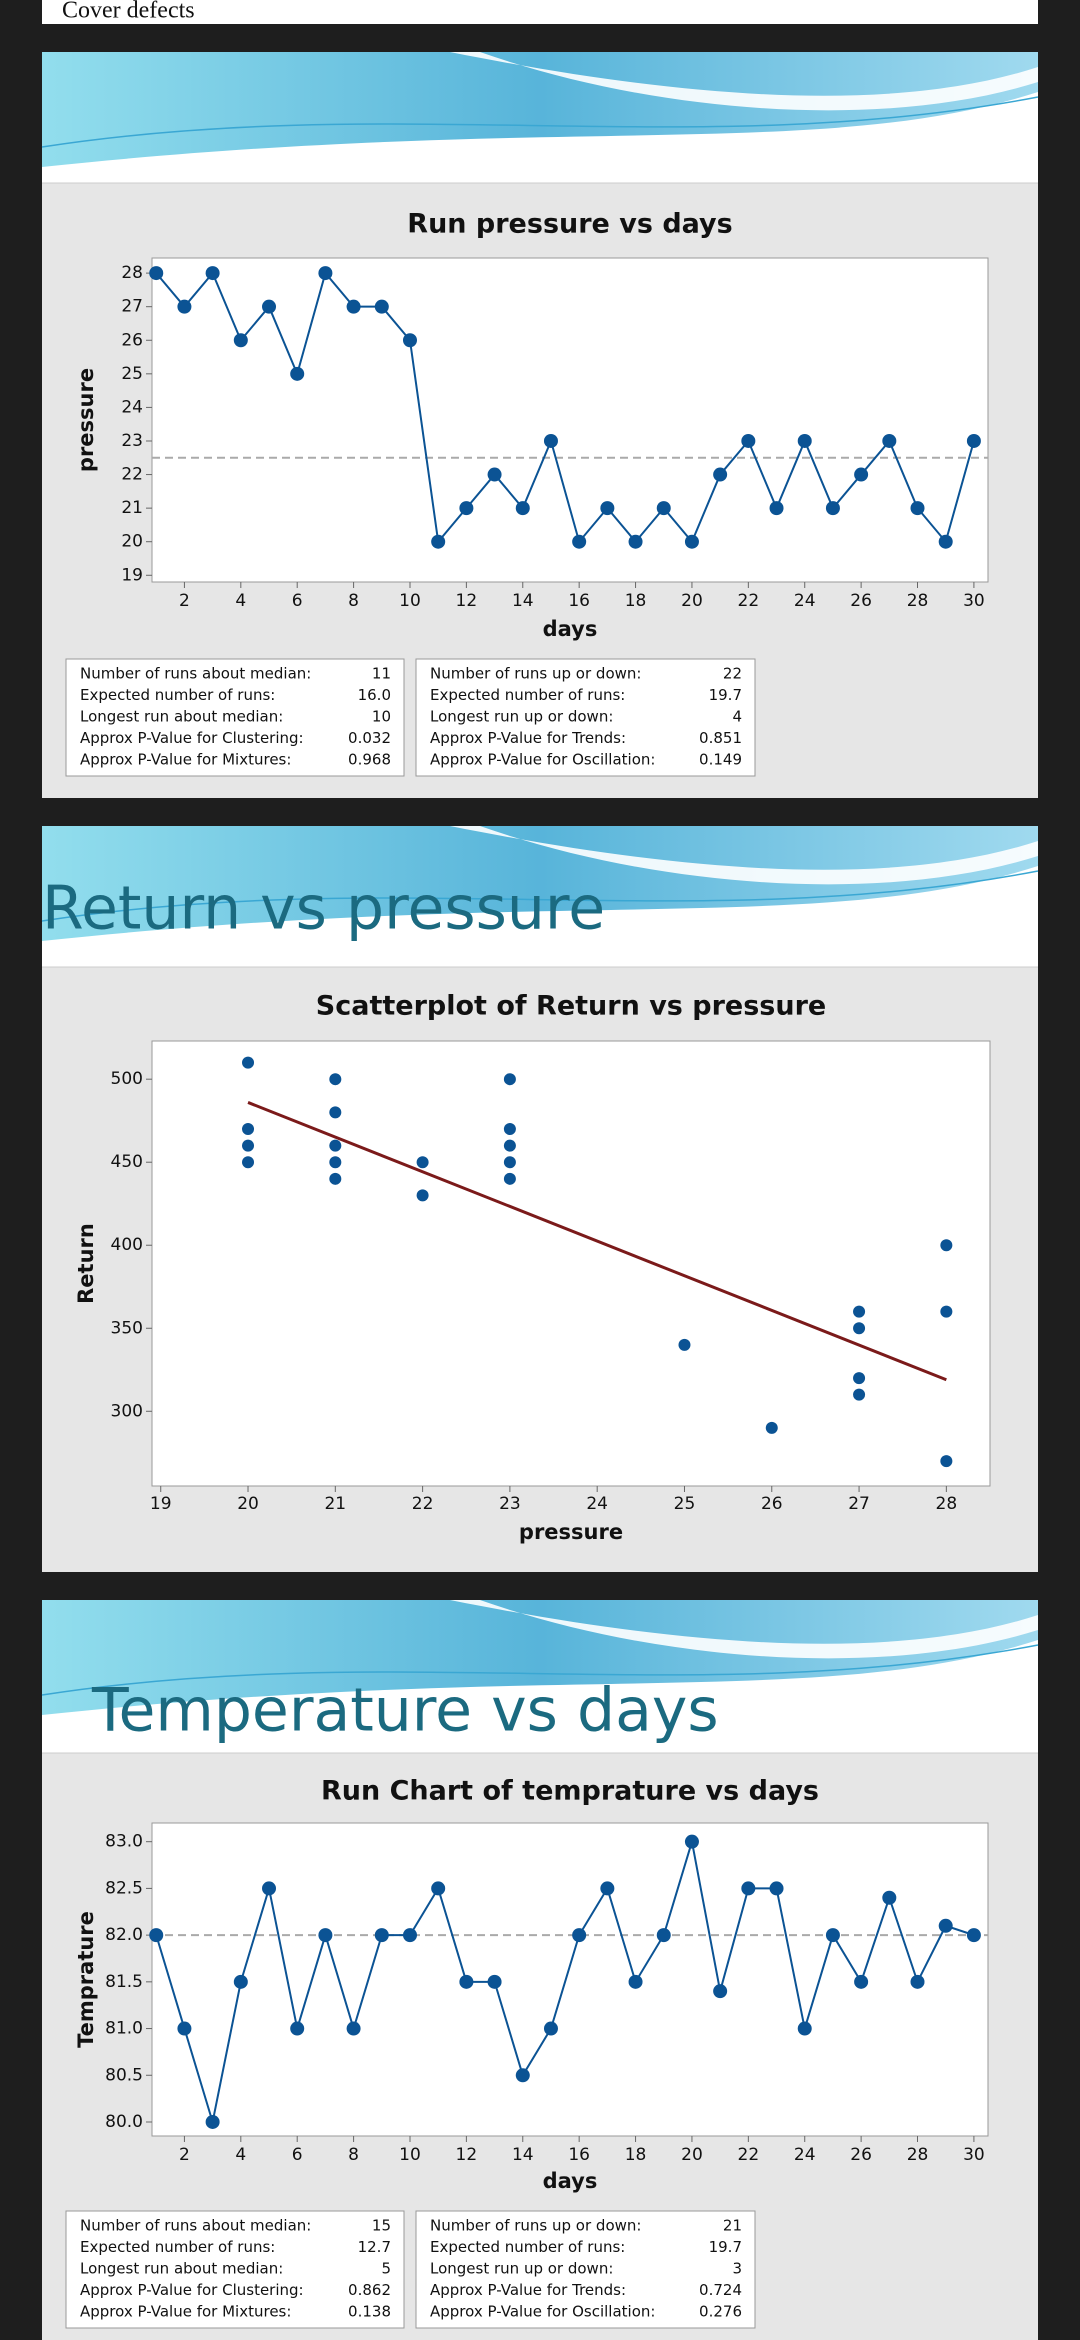 Image resolution: width=1080 pixels, height=2340 pixels. I want to click on stat-label: Approx P-Value for Mixtures:, so click(185, 760).